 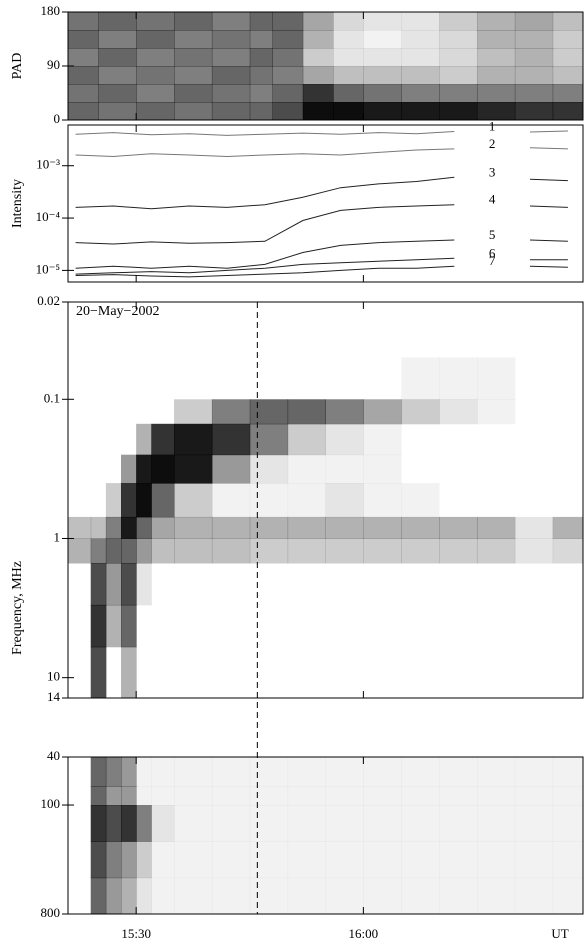 I want to click on x-axis-label: UT, so click(x=559, y=933).